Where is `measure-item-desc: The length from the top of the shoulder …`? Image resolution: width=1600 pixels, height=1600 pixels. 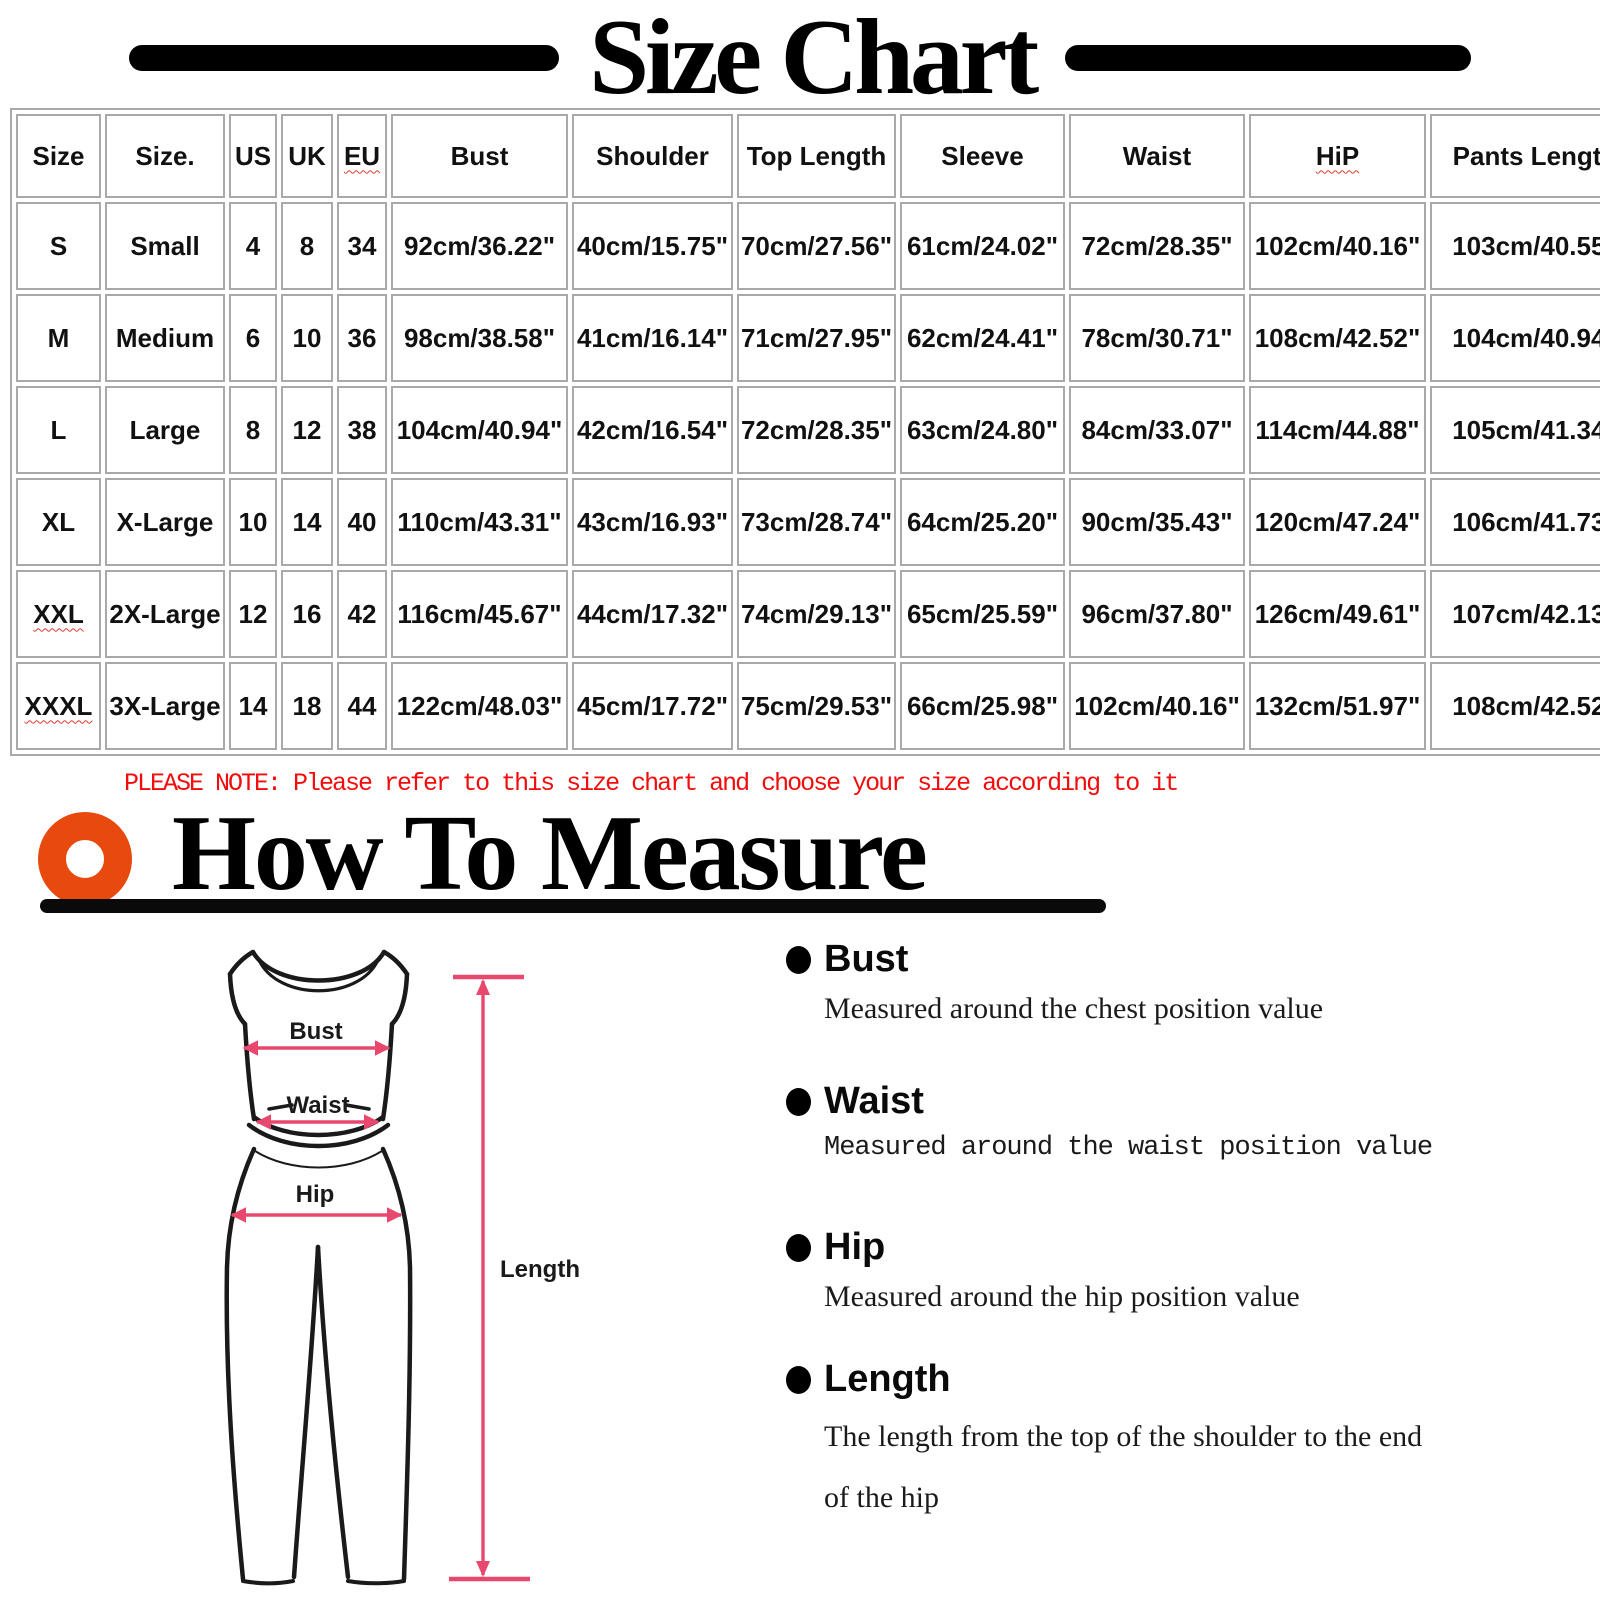
measure-item-desc: The length from the top of the shoulder … is located at coordinates (1123, 1467).